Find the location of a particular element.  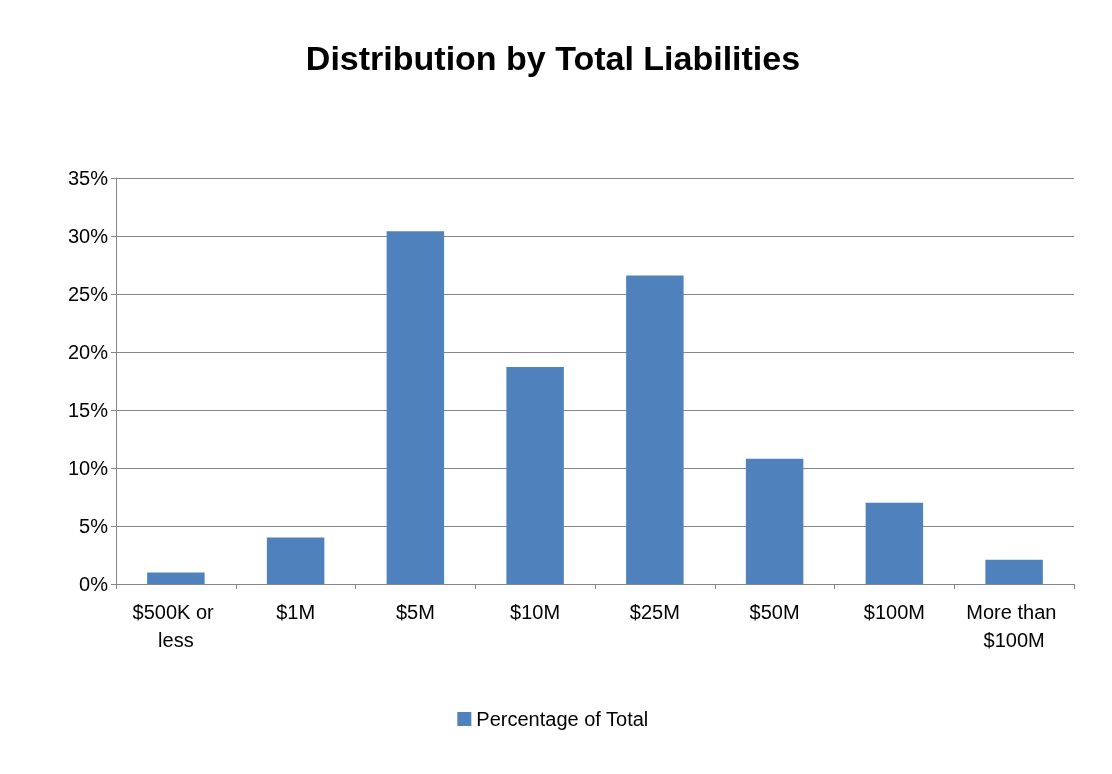

x-tick-label: $10M is located at coordinates (535, 612).